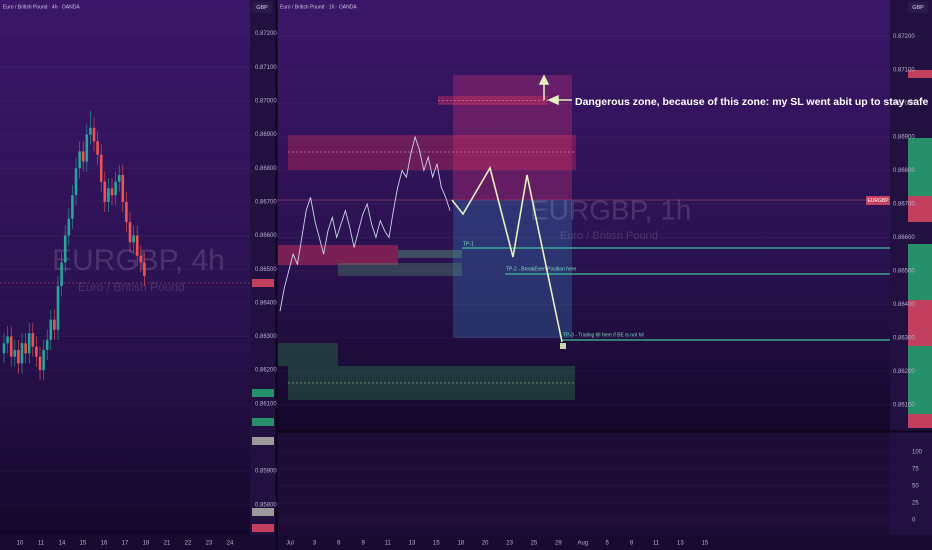  I want to click on x-tick-label: 5, so click(608, 544).